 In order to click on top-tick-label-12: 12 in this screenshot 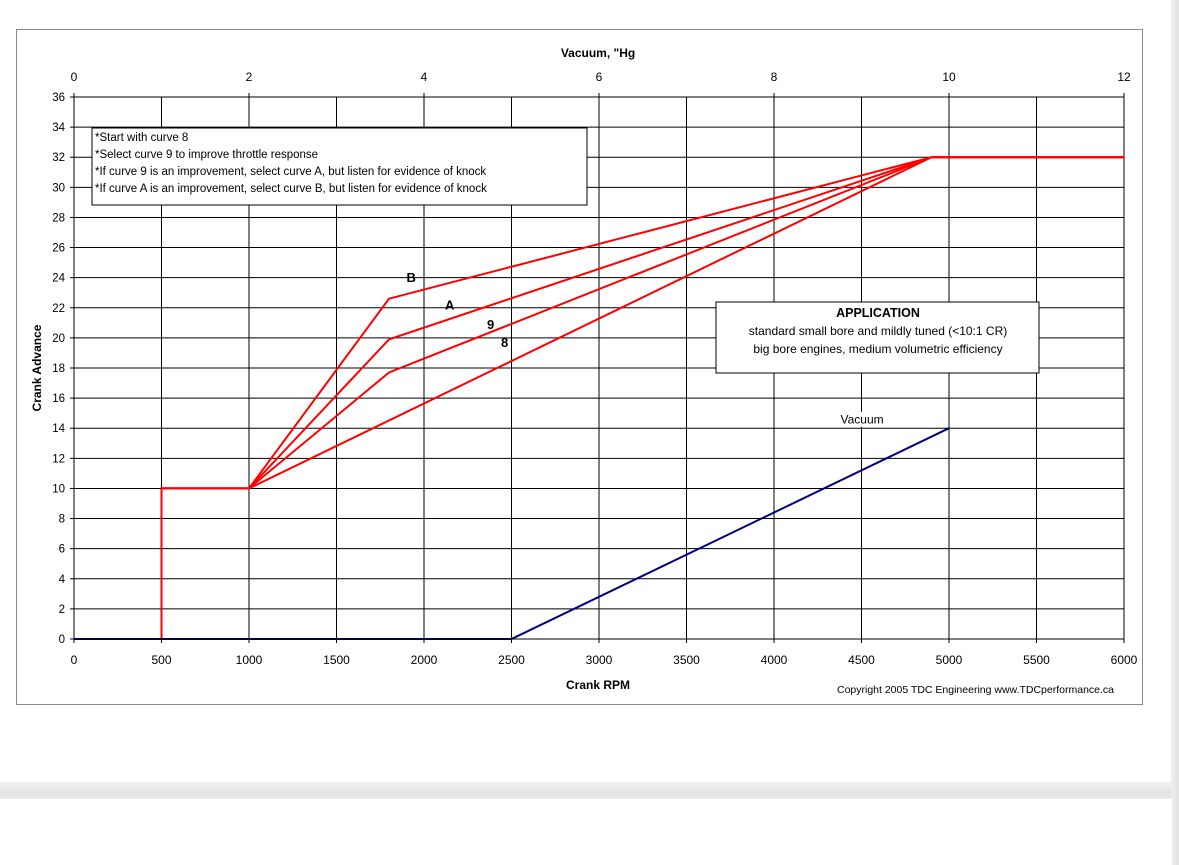, I will do `click(1124, 77)`.